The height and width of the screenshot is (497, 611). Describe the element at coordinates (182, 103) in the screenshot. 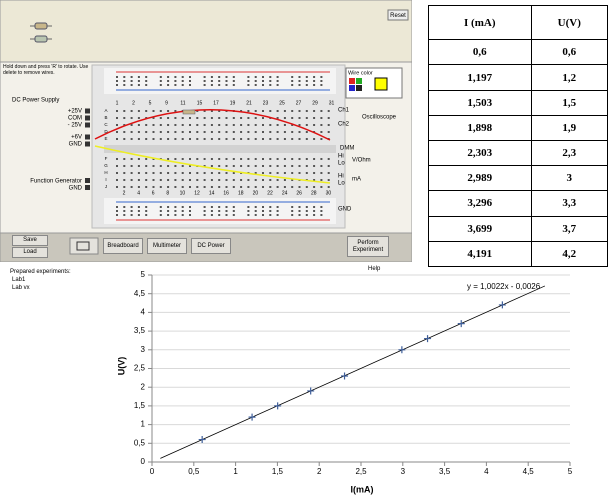

I see `column-number: 11` at that location.